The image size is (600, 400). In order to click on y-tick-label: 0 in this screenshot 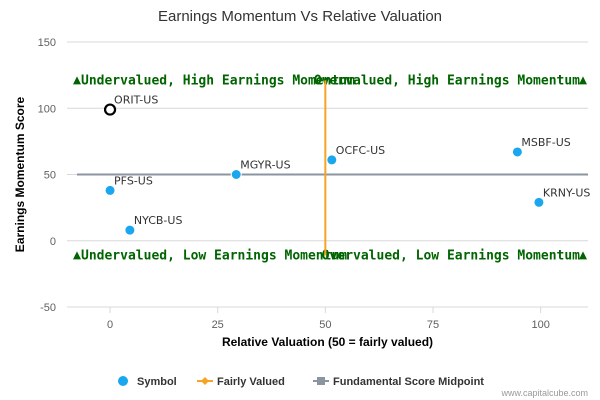, I will do `click(53, 242)`.